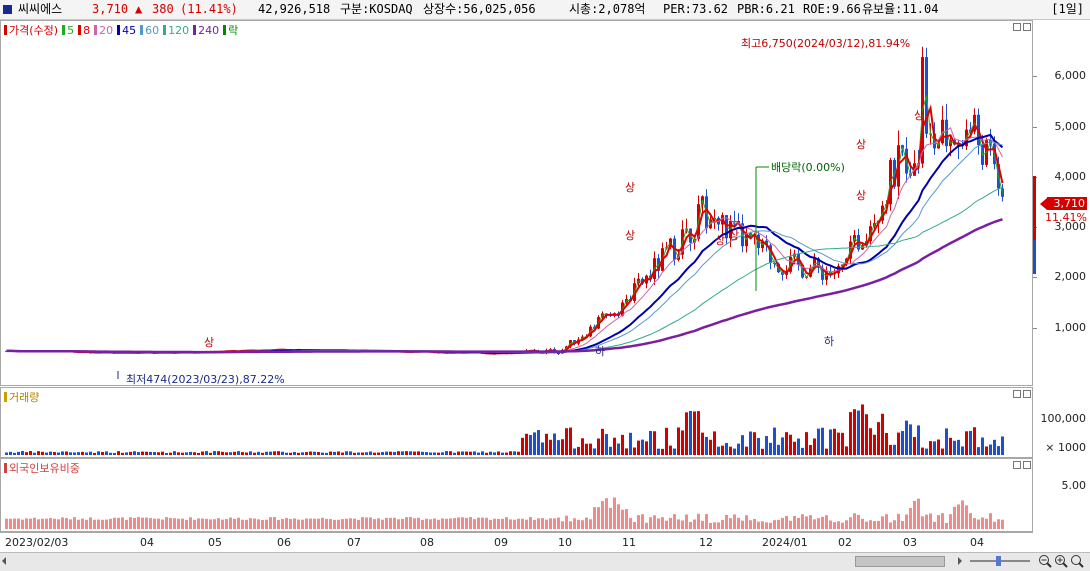  Describe the element at coordinates (960, 561) in the screenshot. I see `scroll-right-icon` at that location.